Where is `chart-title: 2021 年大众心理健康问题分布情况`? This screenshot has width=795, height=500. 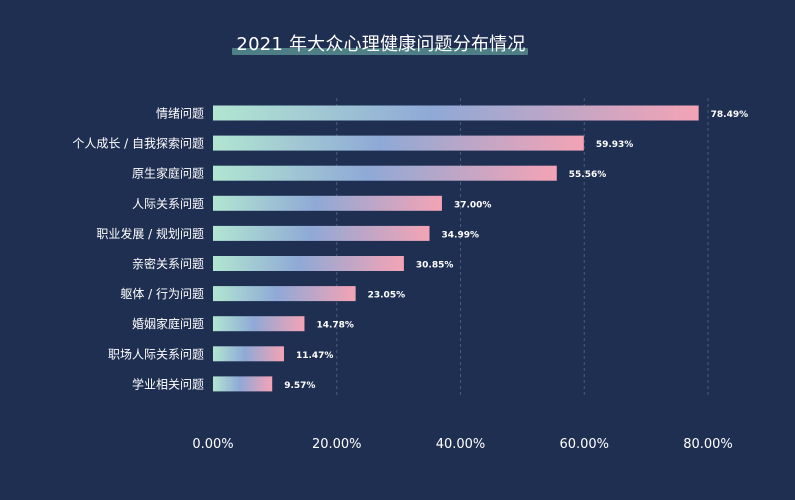 chart-title: 2021 年大众心理健康问题分布情况 is located at coordinates (381, 44).